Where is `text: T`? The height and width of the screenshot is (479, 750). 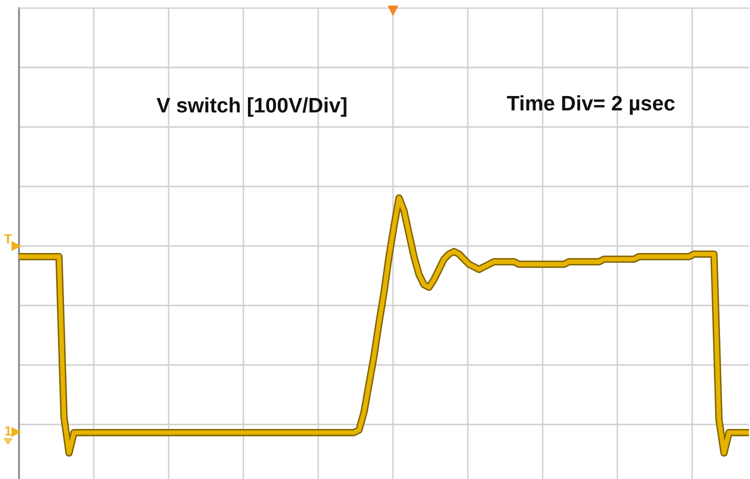
text: T is located at coordinates (8, 239).